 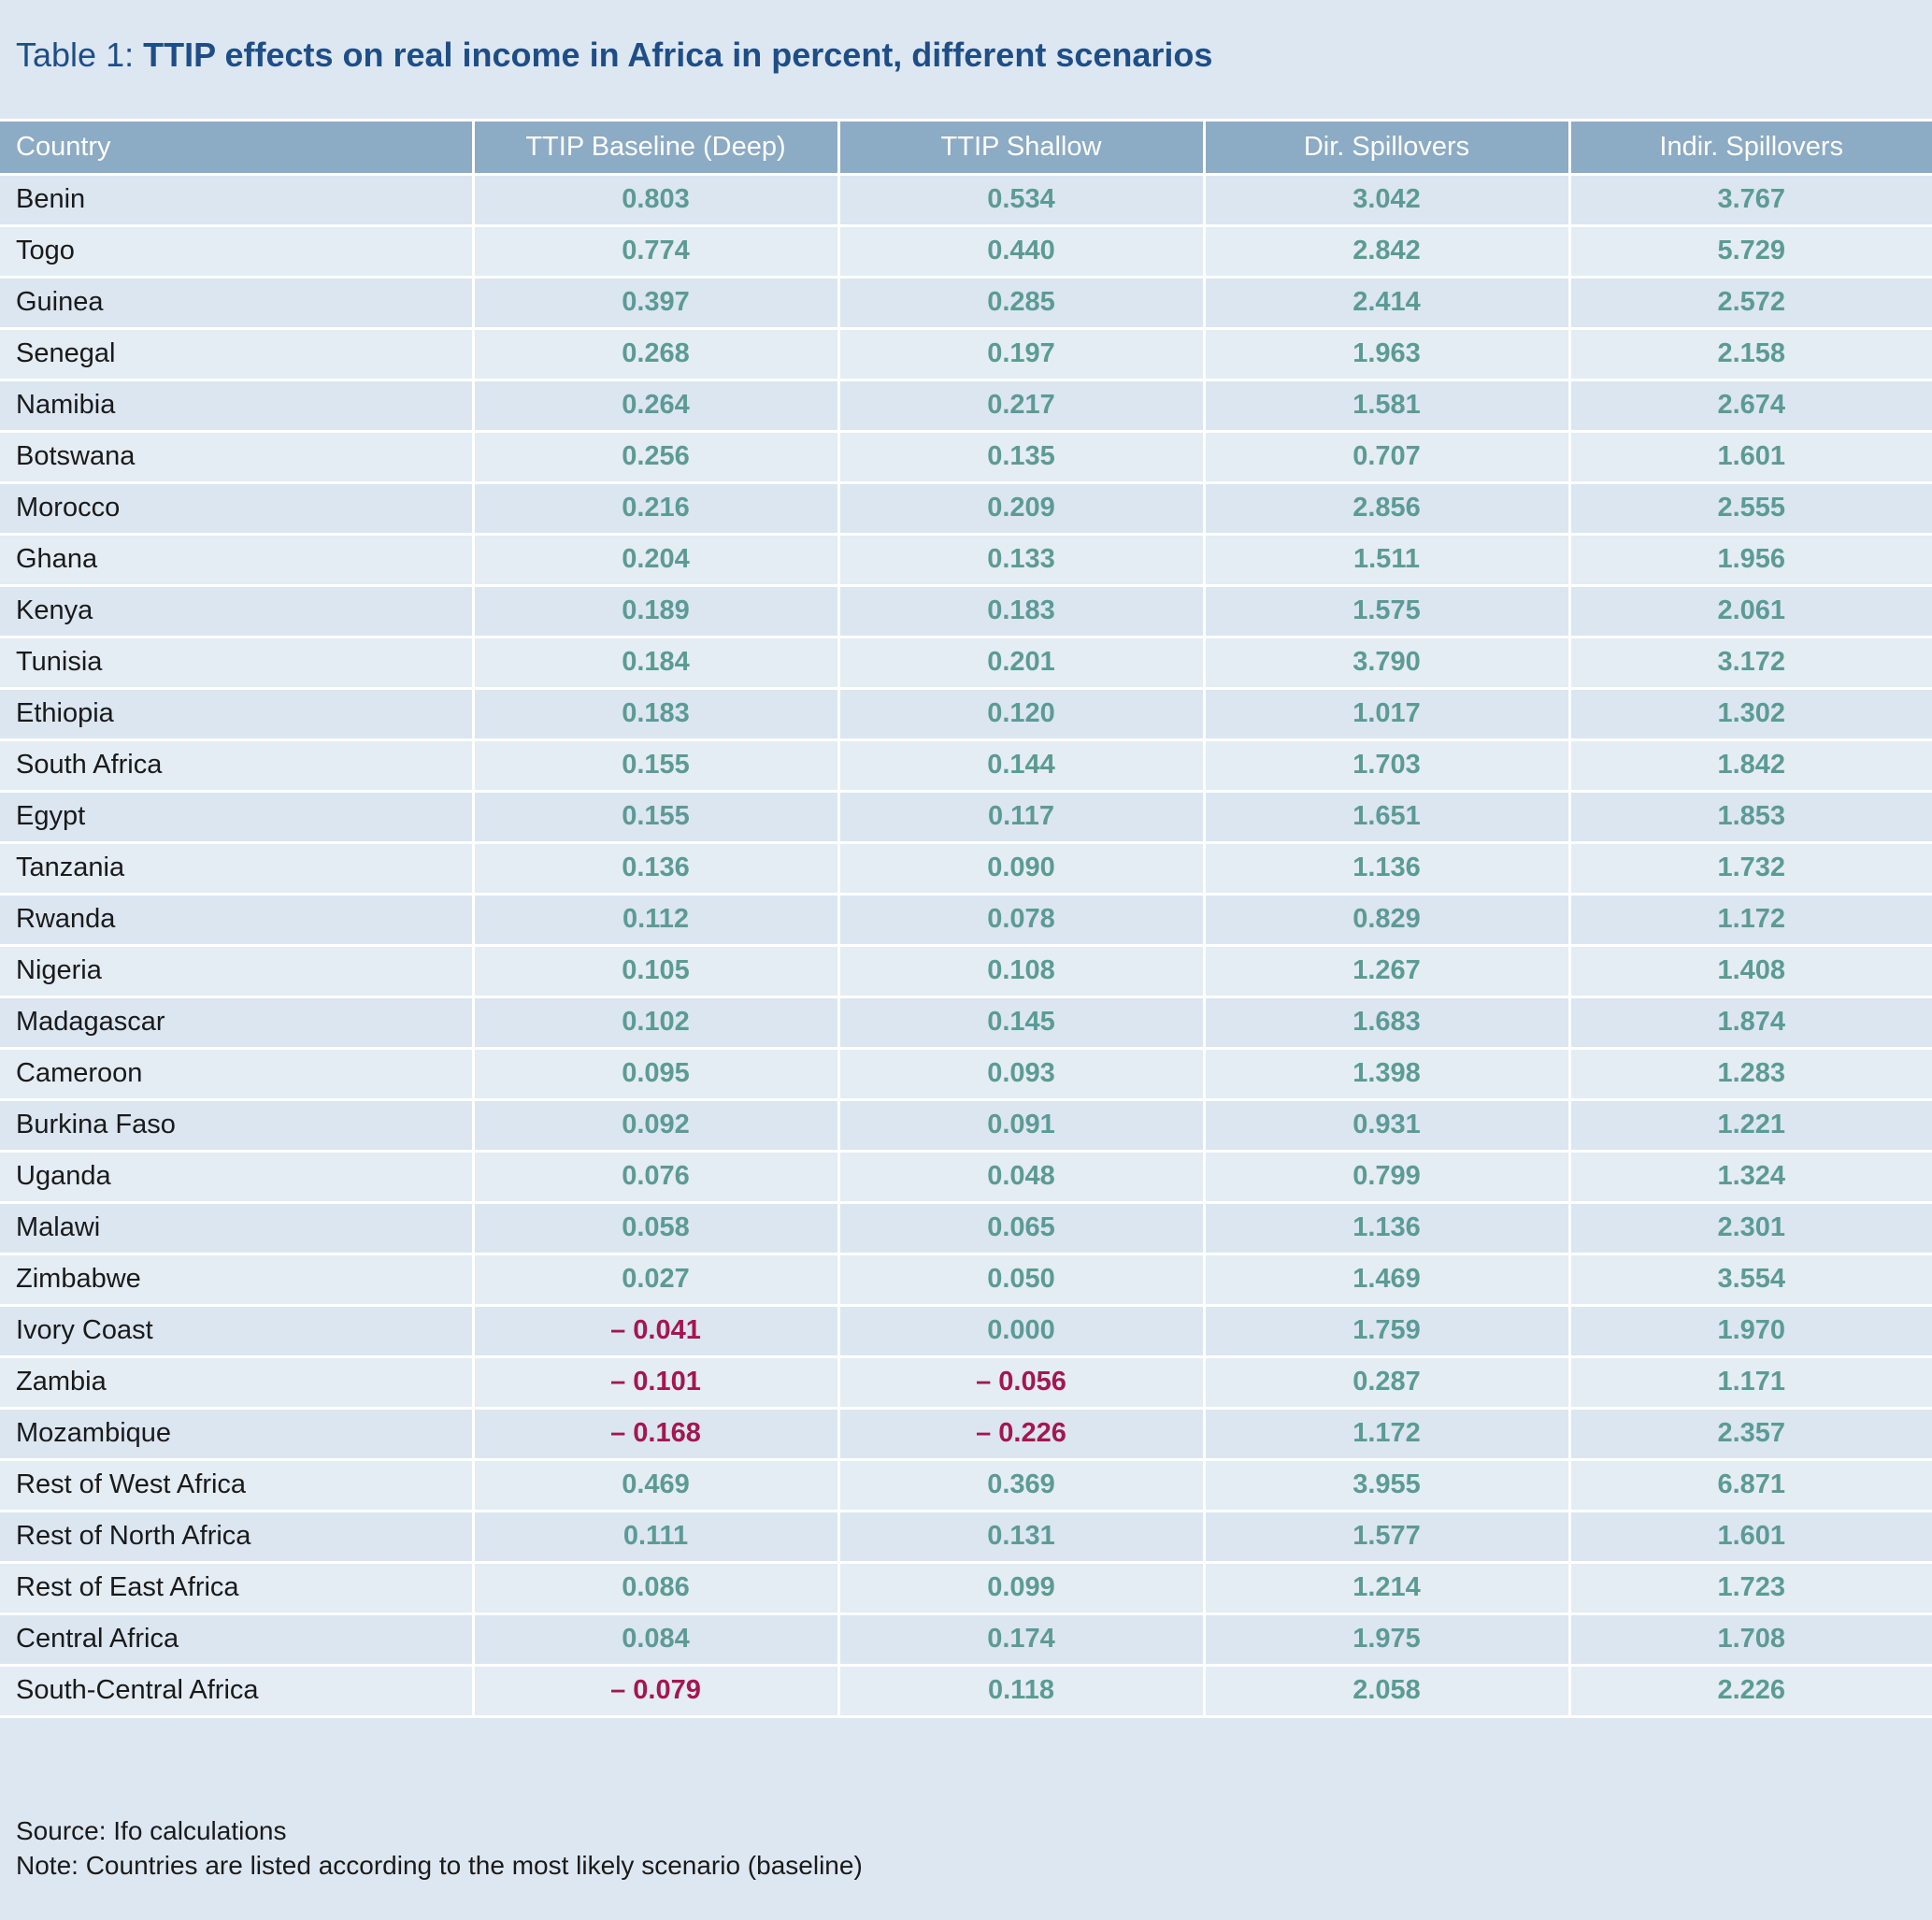 I want to click on dir-spillovers-cell: 1.759, so click(x=1385, y=1331).